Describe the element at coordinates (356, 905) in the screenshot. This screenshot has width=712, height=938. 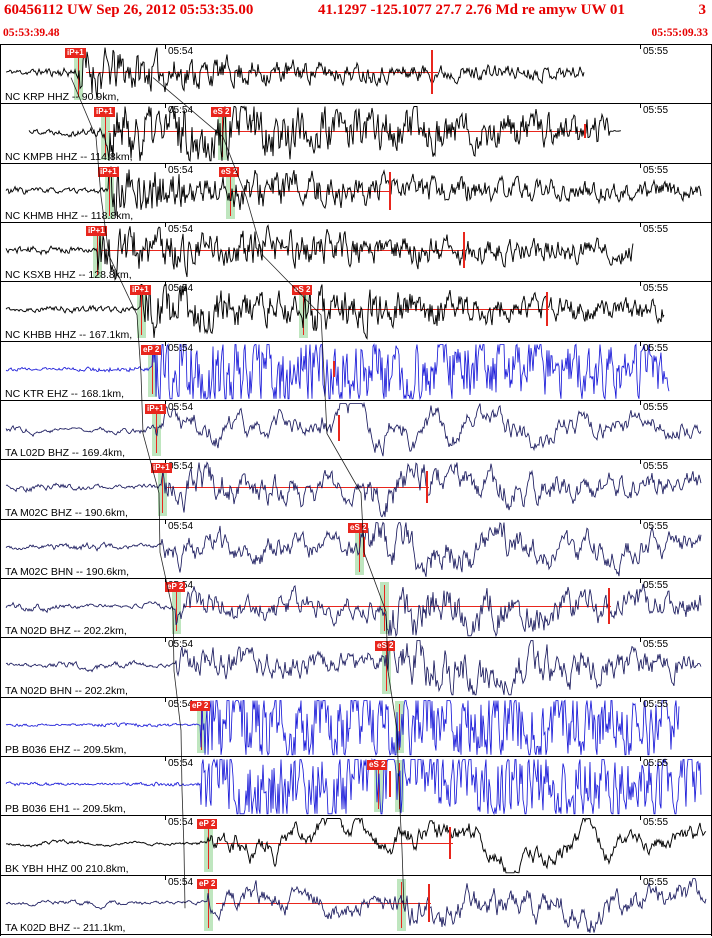
I see `trace-row: 05:54 05:55 eP 2 TA K02D BHZ -- 211.1km,` at that location.